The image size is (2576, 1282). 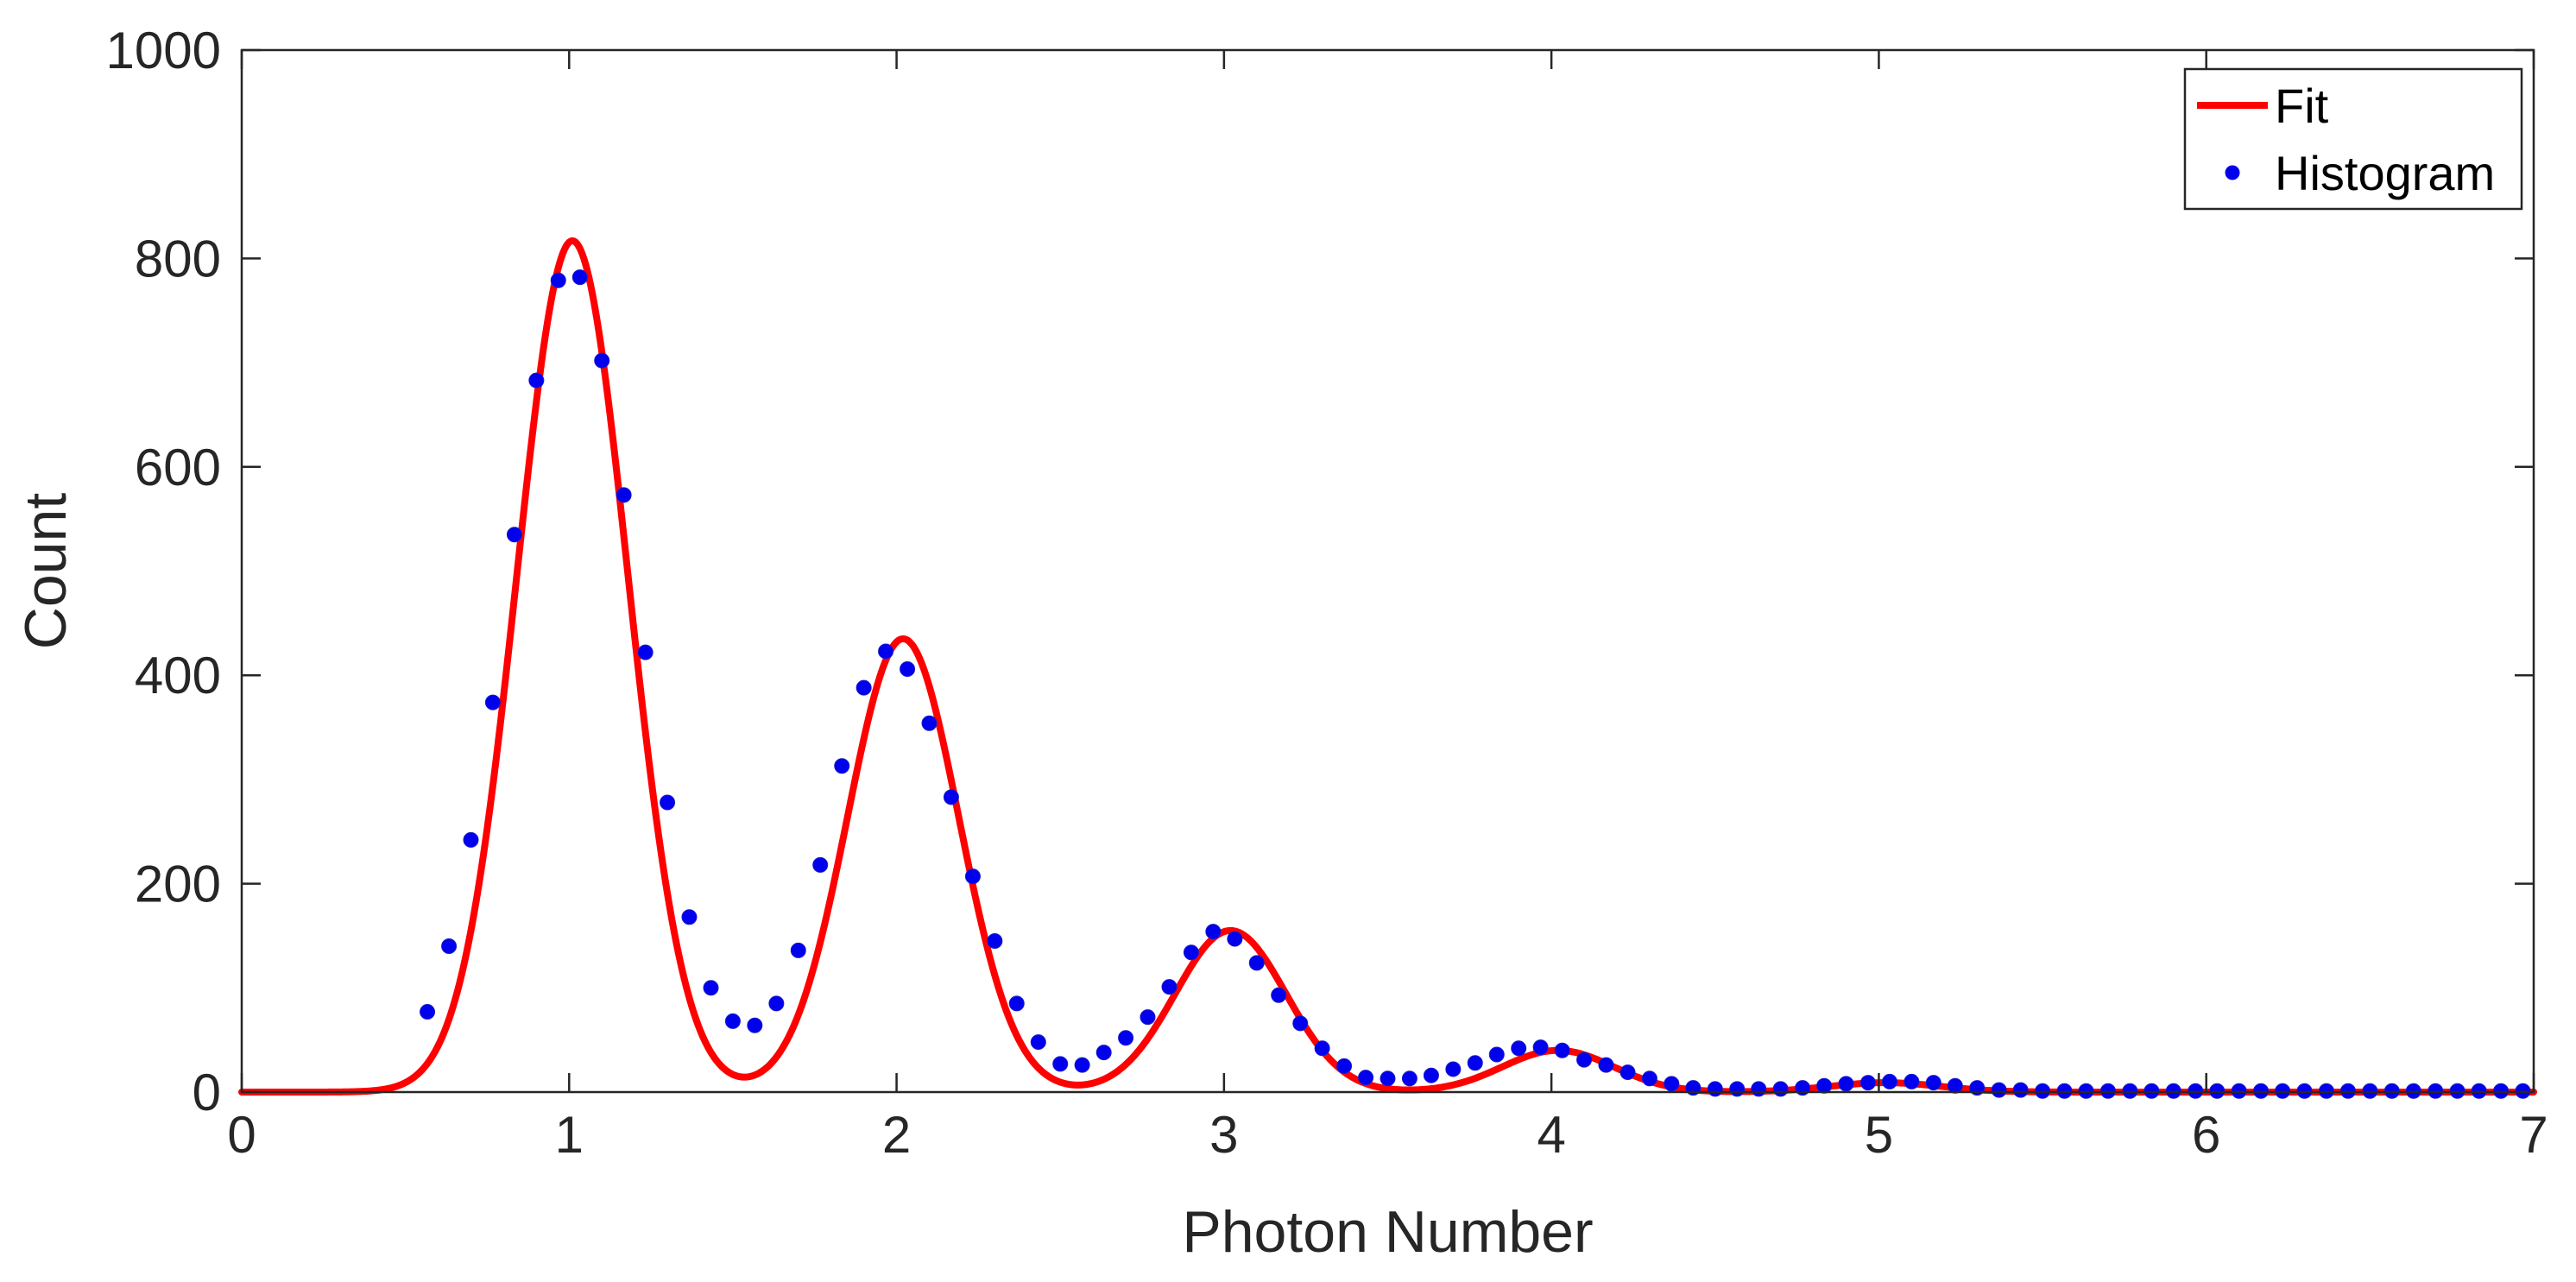 What do you see at coordinates (2206, 1135) in the screenshot?
I see `x-tick-label: 6` at bounding box center [2206, 1135].